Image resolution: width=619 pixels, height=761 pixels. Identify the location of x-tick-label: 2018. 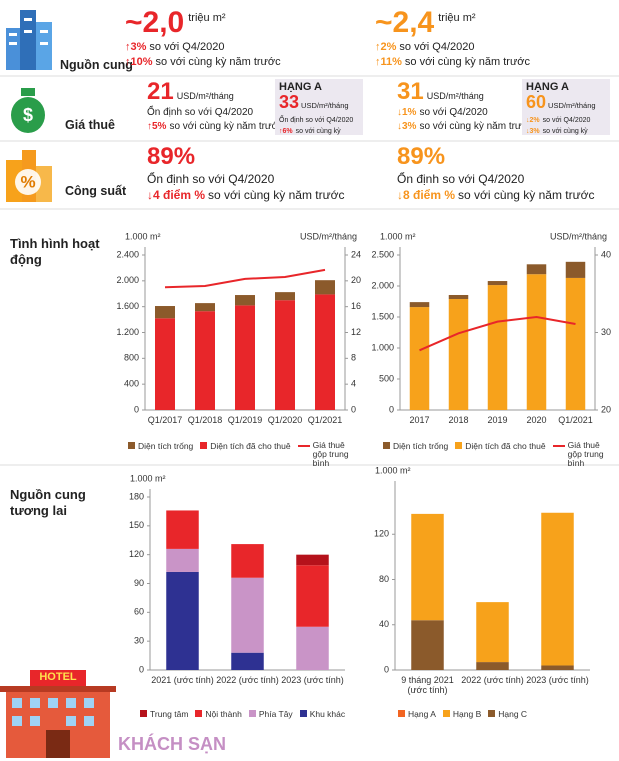
(458, 420).